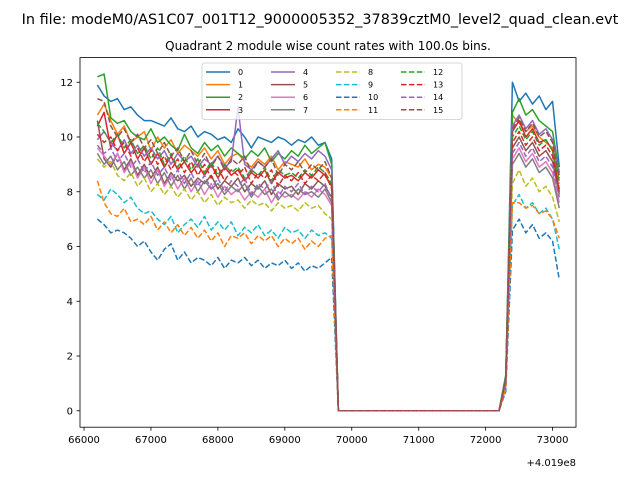 This screenshot has width=640, height=480. What do you see at coordinates (370, 85) in the screenshot?
I see `legend-label-9: 9` at bounding box center [370, 85].